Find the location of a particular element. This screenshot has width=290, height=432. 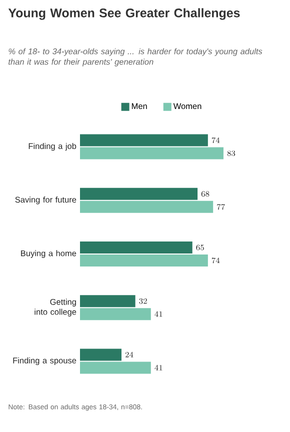

y-tick-label: Finding a spouse is located at coordinates (44, 361).